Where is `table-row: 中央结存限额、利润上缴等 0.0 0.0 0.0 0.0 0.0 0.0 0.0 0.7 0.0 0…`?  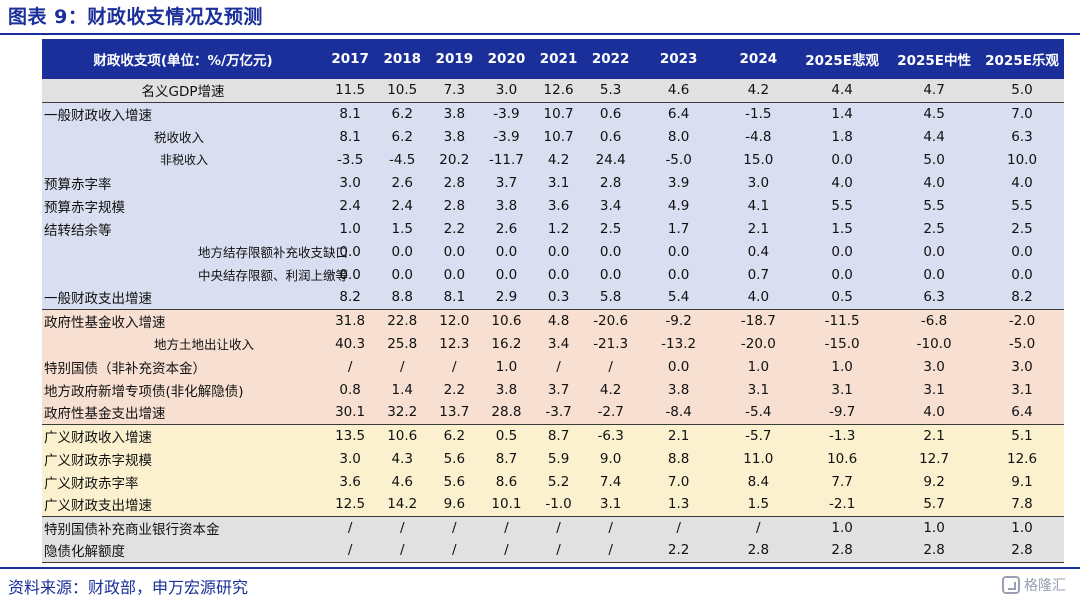 table-row: 中央结存限额、利润上缴等 0.0 0.0 0.0 0.0 0.0 0.0 0.0 0.7 0.0 0… is located at coordinates (553, 274).